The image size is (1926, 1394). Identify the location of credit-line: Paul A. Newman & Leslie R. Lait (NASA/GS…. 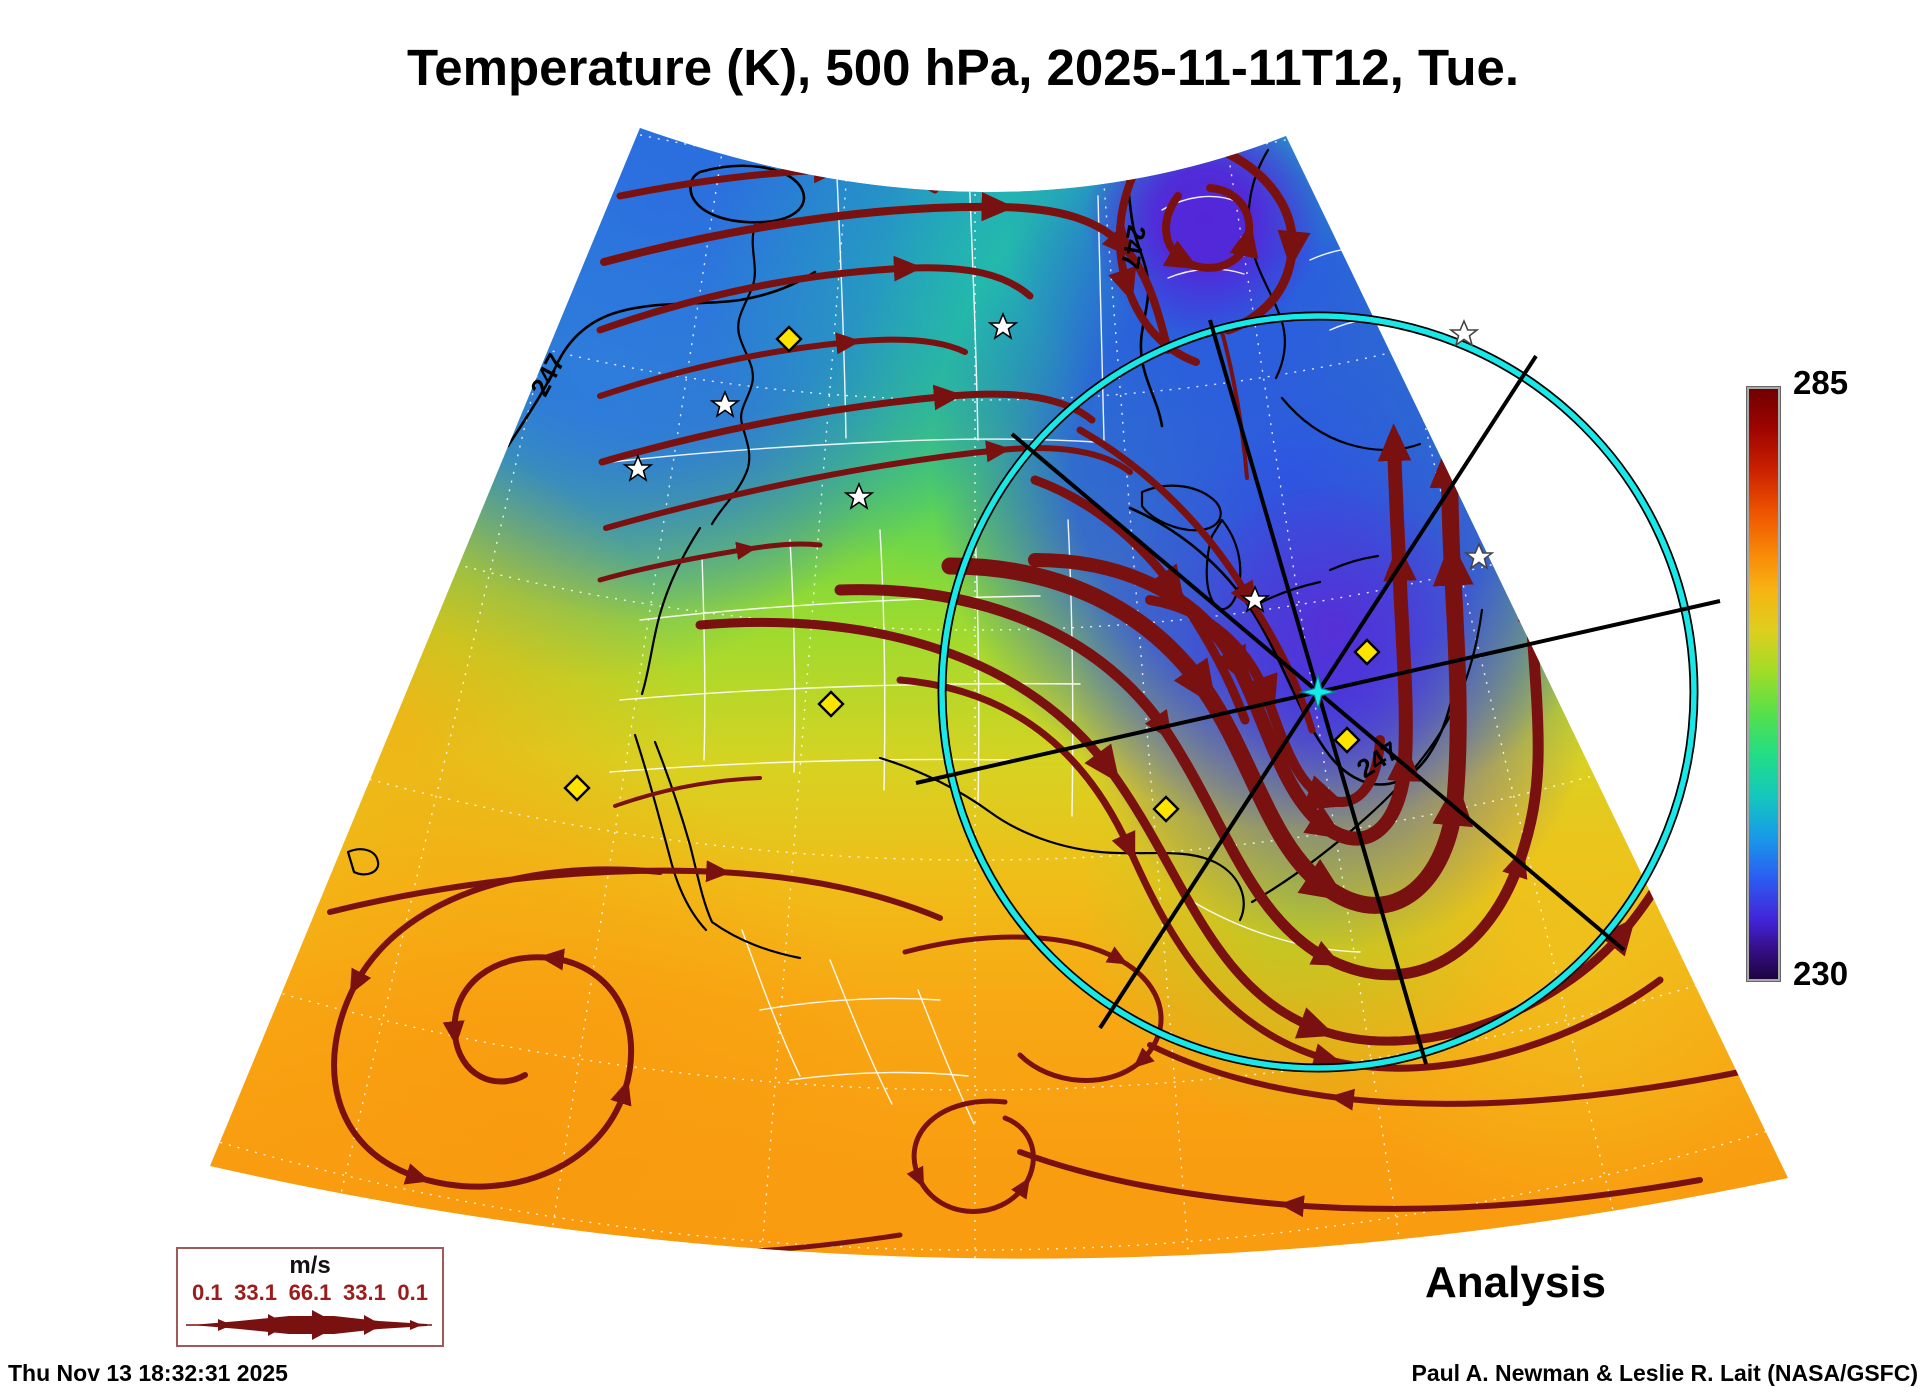
(1664, 1373).